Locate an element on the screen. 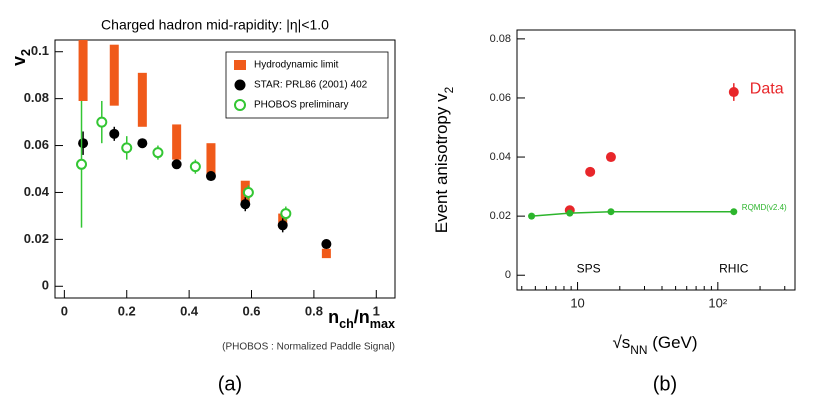  x-axis-label-part: √s is located at coordinates (621, 342).